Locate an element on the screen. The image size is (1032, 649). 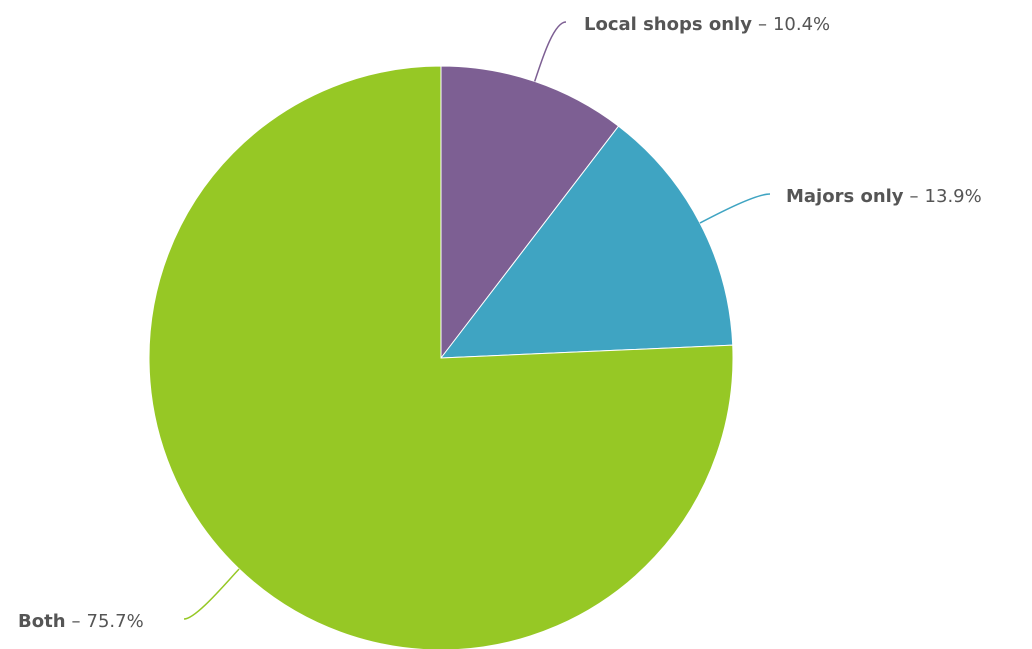
leader-line-majors-only is located at coordinates (735, 208).